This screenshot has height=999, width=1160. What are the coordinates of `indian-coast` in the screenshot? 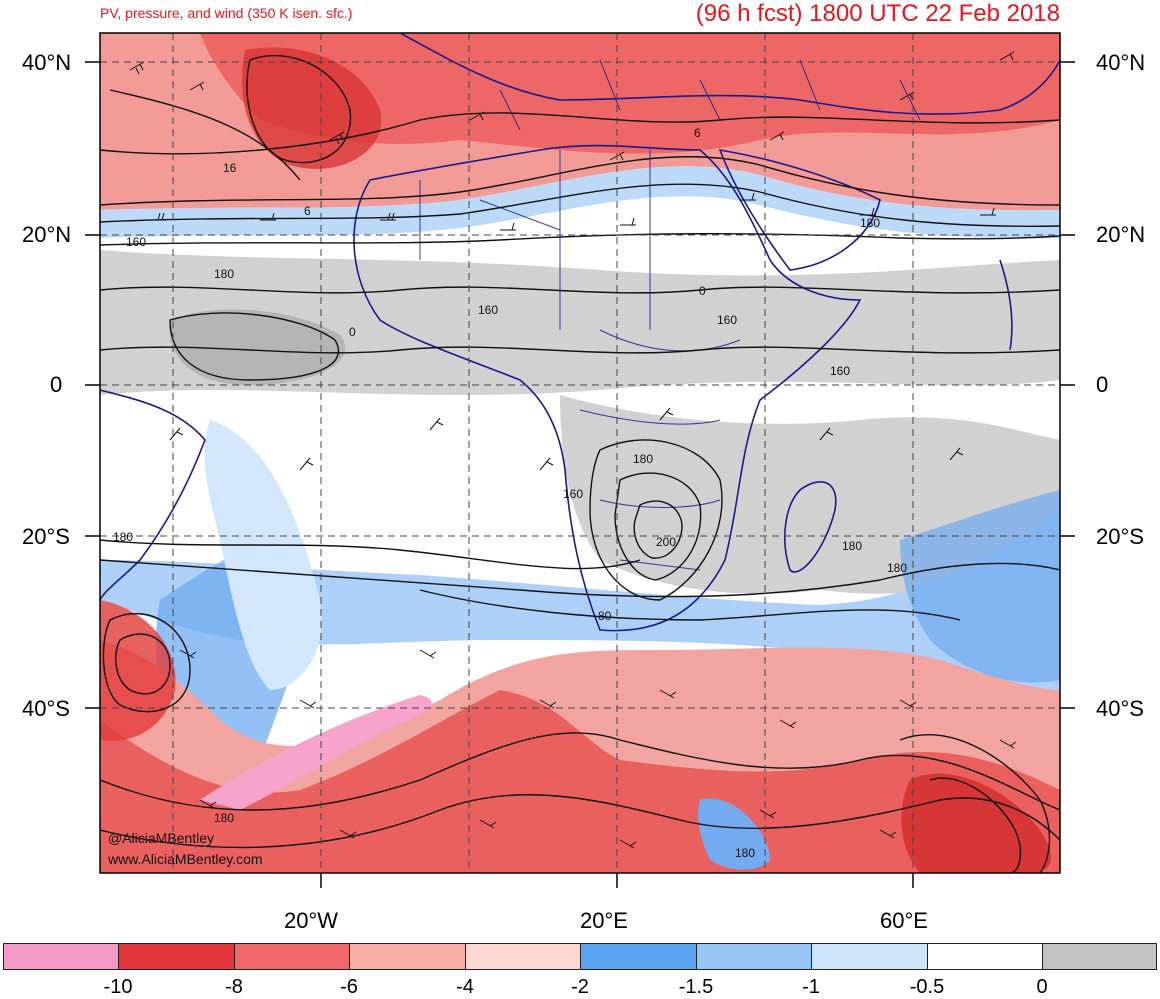 It's located at (1006, 305).